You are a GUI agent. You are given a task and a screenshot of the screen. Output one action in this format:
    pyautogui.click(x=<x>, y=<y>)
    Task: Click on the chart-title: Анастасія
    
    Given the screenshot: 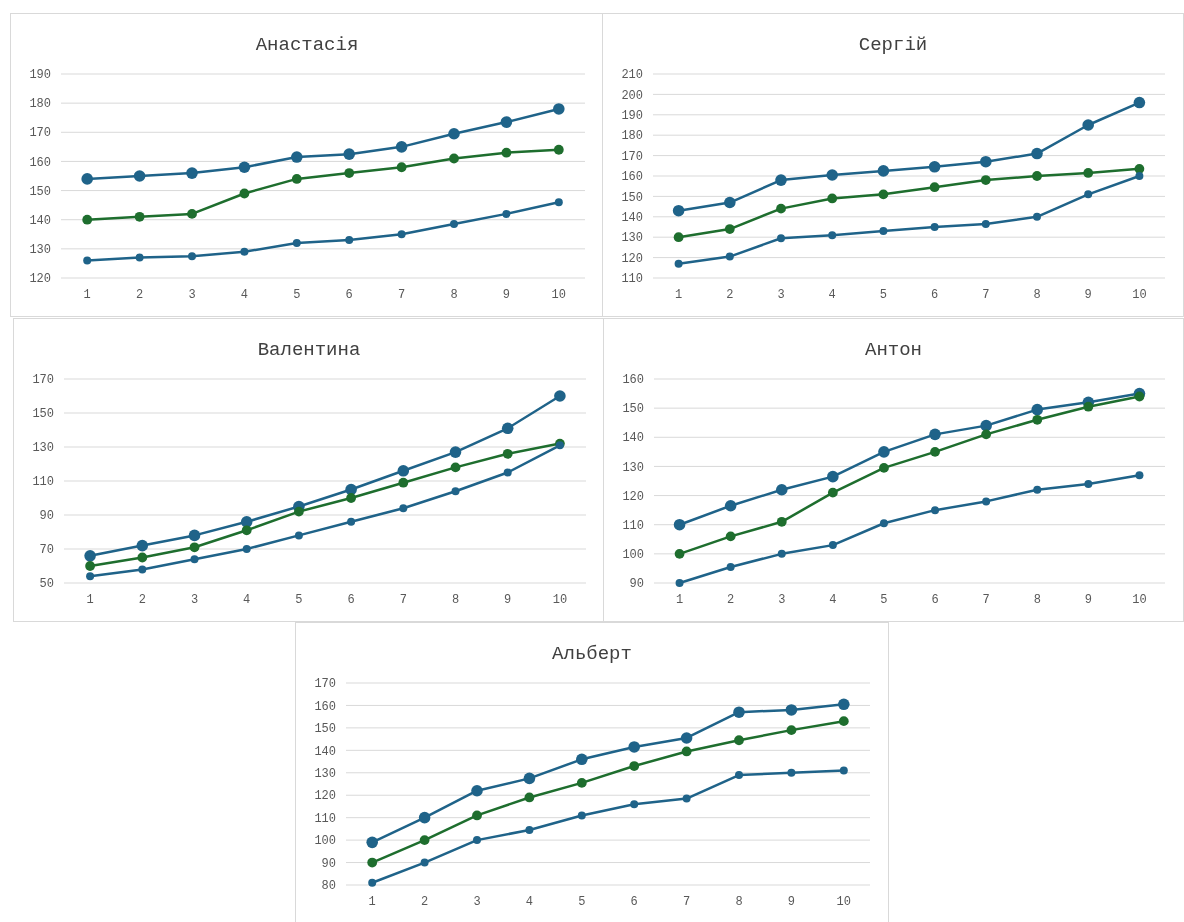 What is the action you would take?
    pyautogui.click(x=307, y=45)
    